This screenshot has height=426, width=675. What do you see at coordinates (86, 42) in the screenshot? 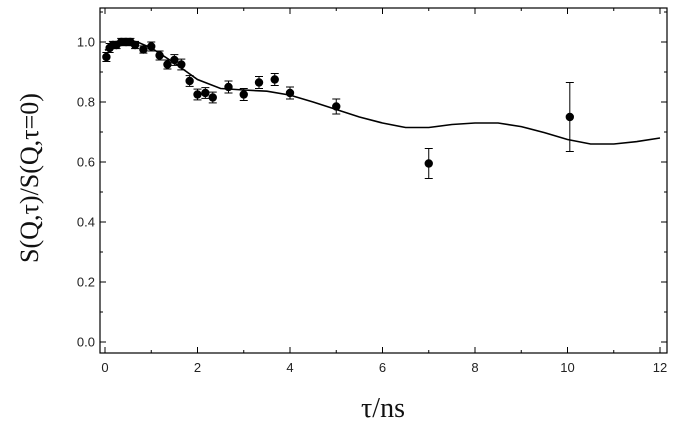
I see `y-tick-label: 1.0` at bounding box center [86, 42].